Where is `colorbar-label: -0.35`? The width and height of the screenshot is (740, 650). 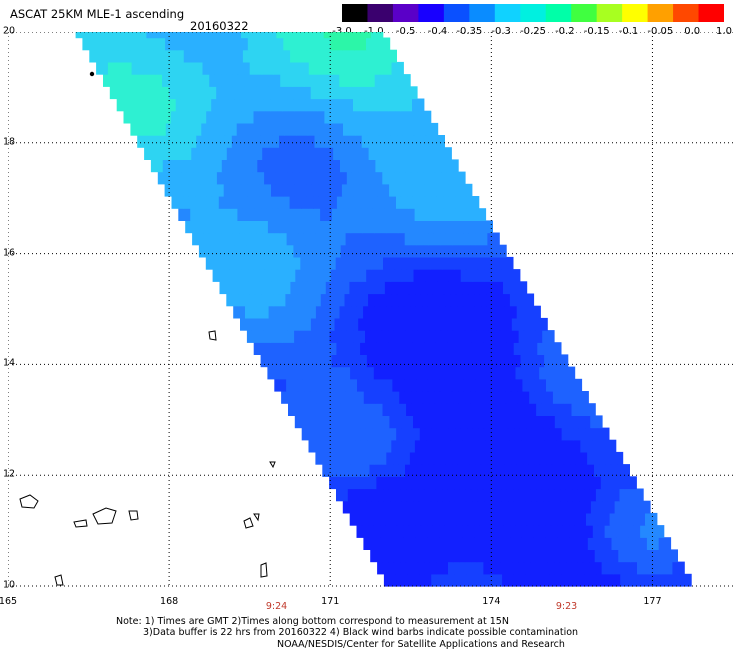
colorbar-label: -0.35 is located at coordinates (469, 31).